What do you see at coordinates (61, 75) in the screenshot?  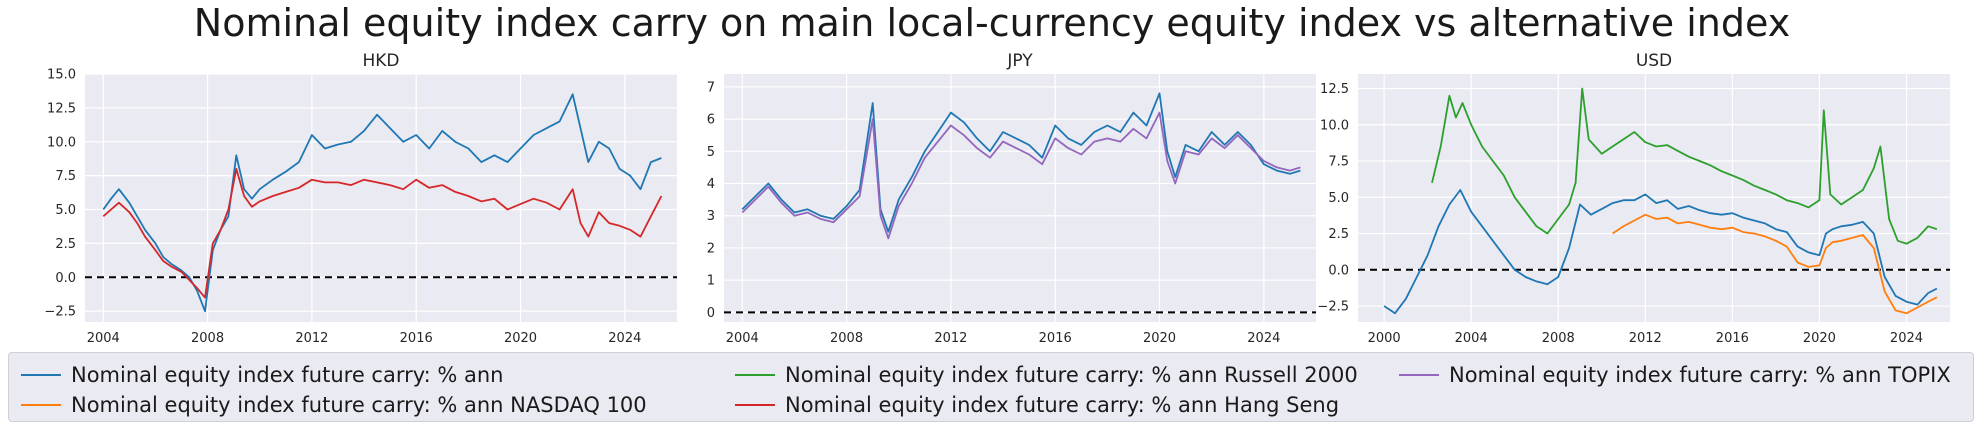 I see `y-tick-label: 15.0` at bounding box center [61, 75].